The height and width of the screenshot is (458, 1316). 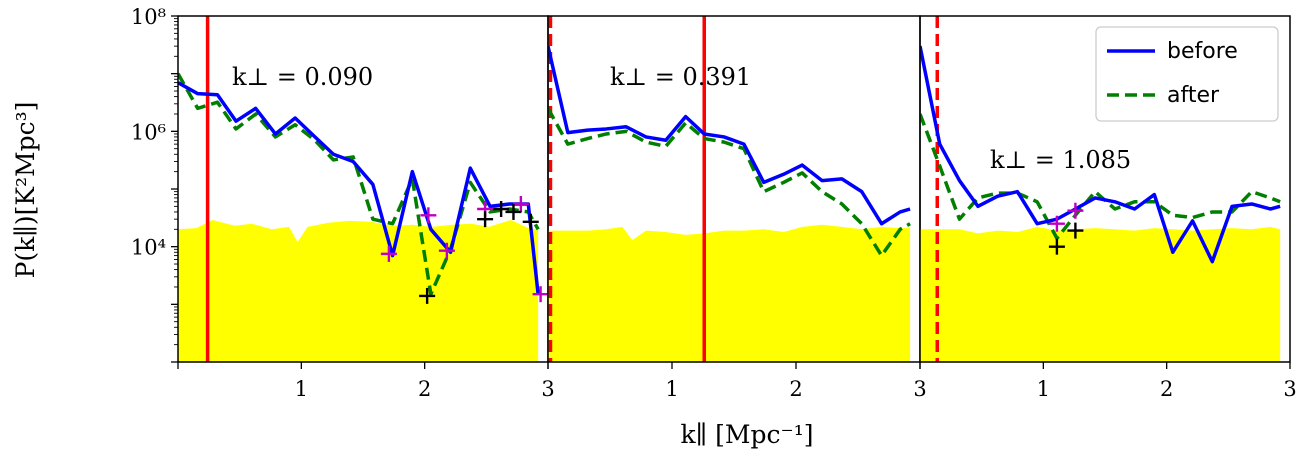 I want to click on y-tick-label: 10⁸, so click(x=148, y=17).